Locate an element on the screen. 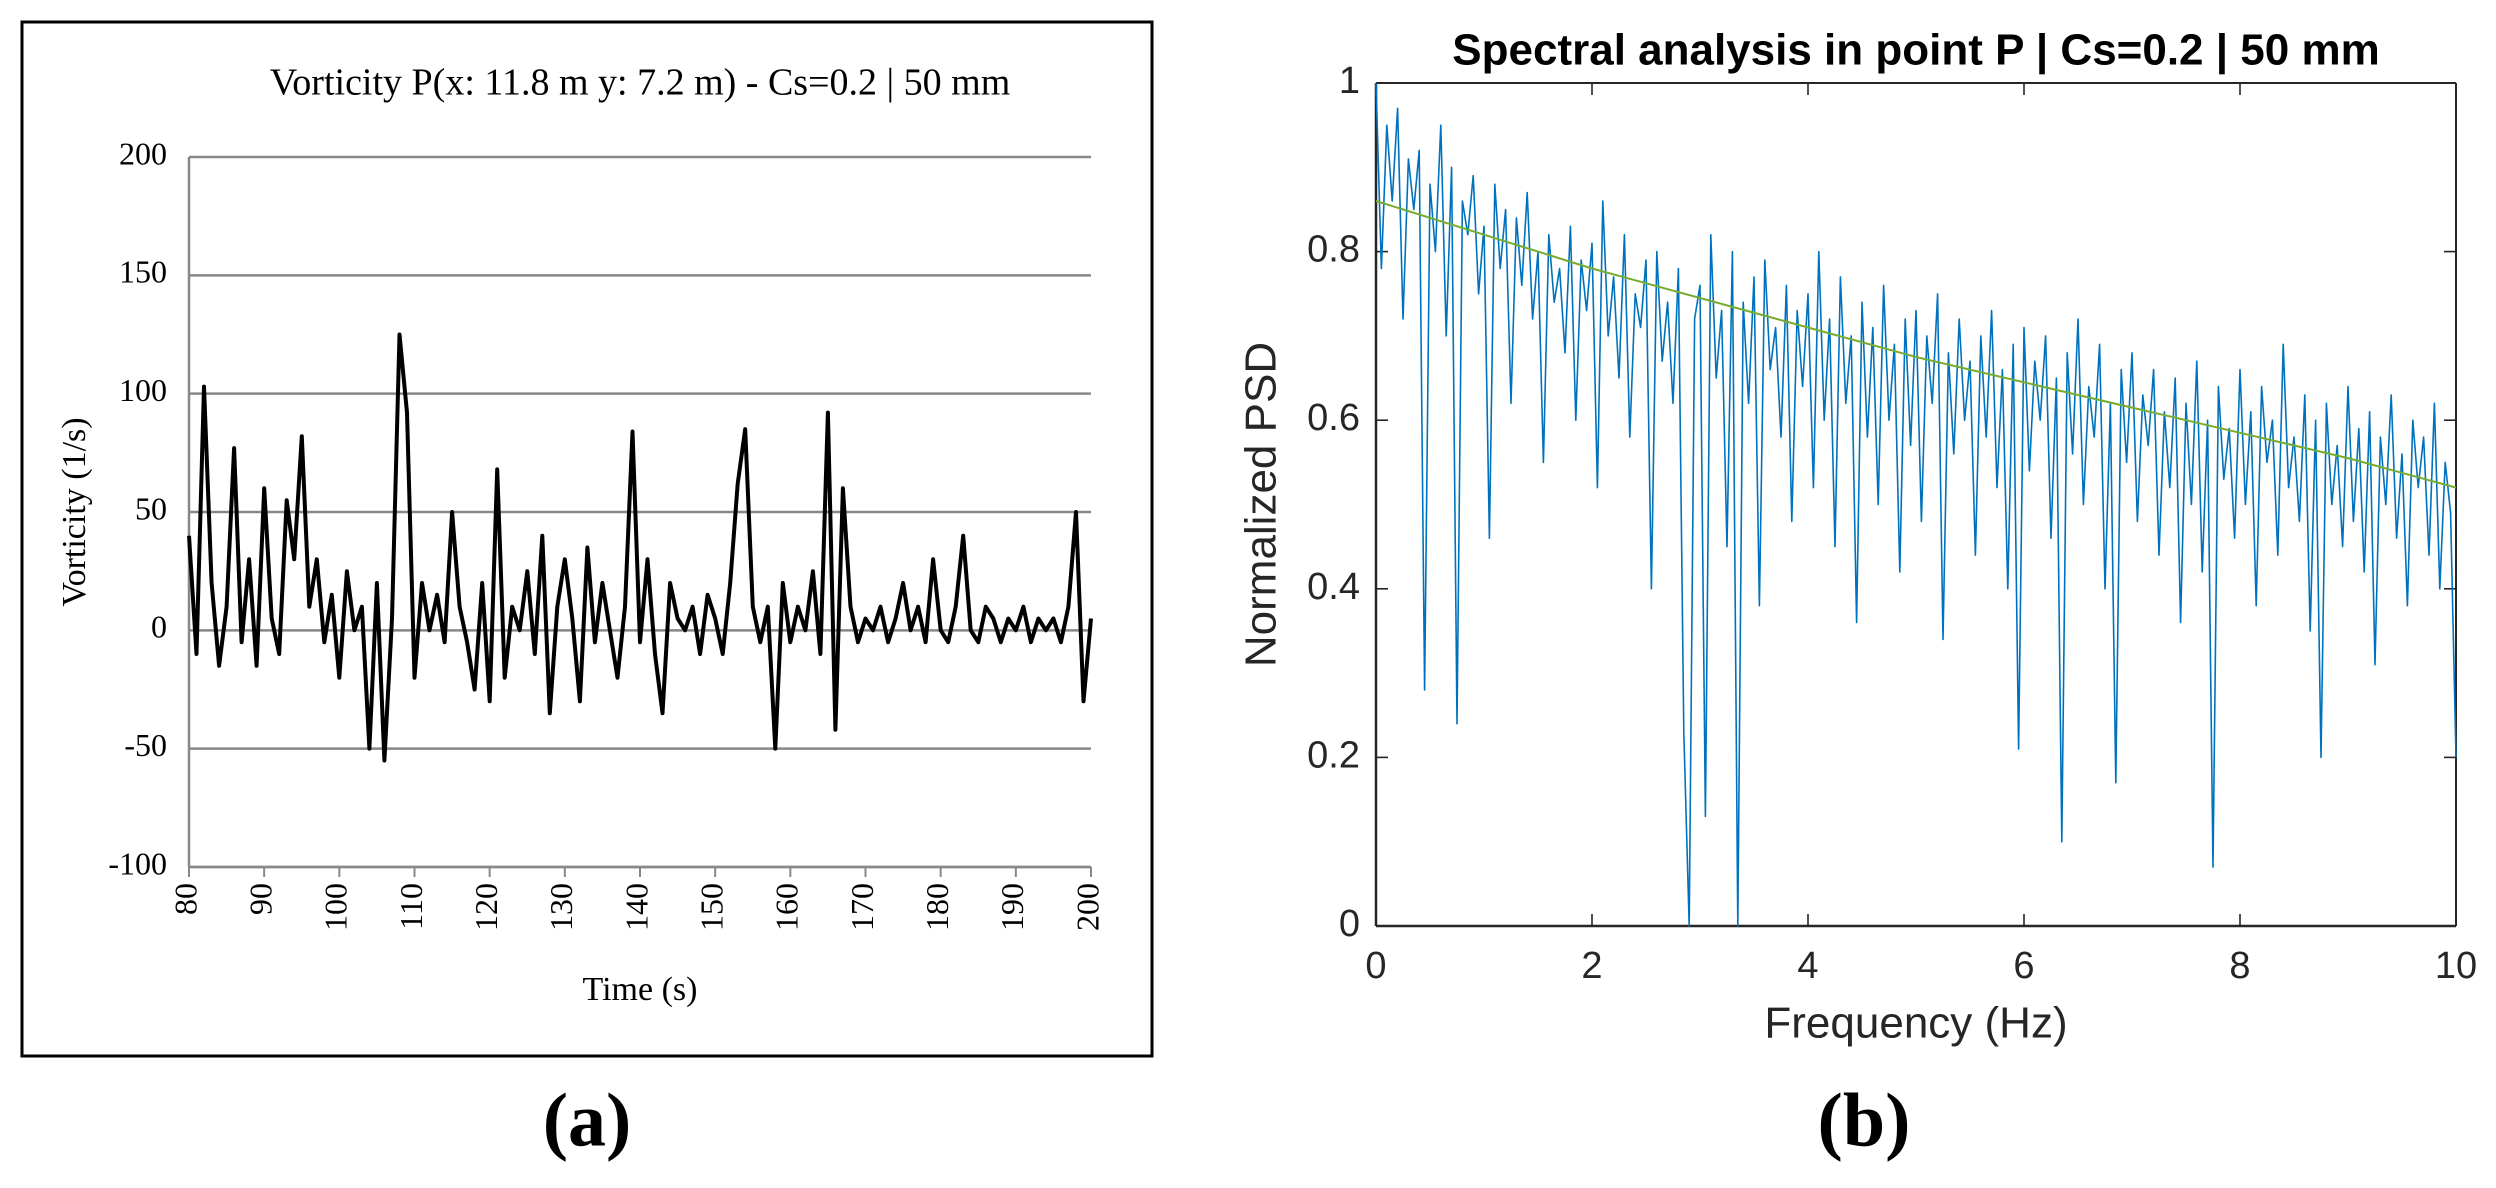  x-tick-label: 2 is located at coordinates (1591, 966).